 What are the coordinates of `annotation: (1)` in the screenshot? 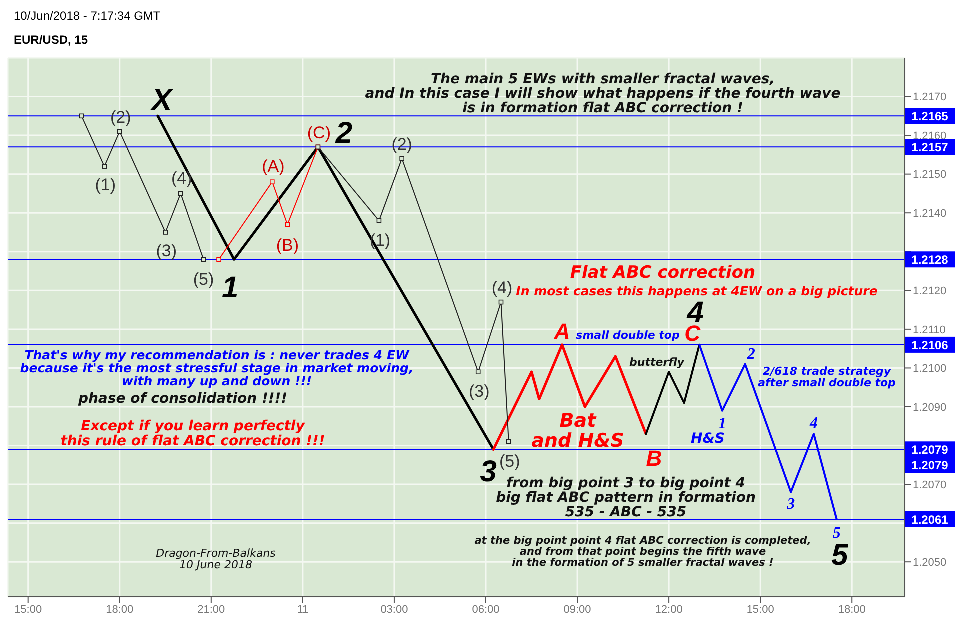 It's located at (105, 185).